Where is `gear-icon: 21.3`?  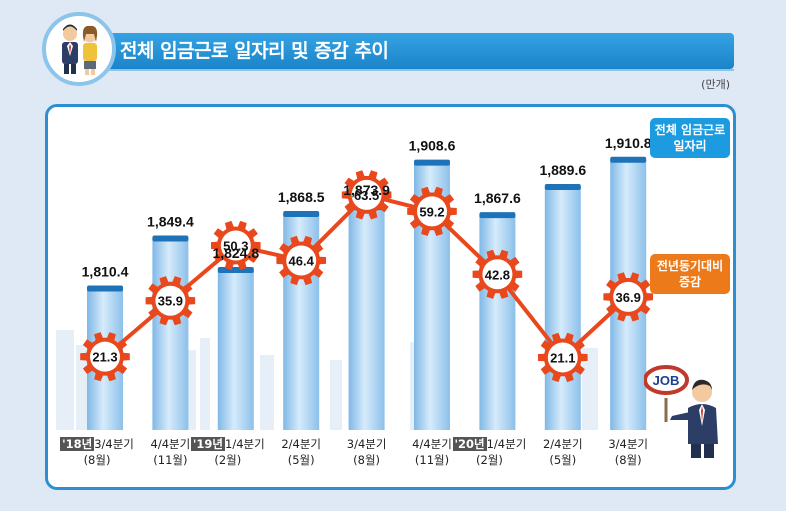
gear-icon: 21.3 is located at coordinates (105, 357).